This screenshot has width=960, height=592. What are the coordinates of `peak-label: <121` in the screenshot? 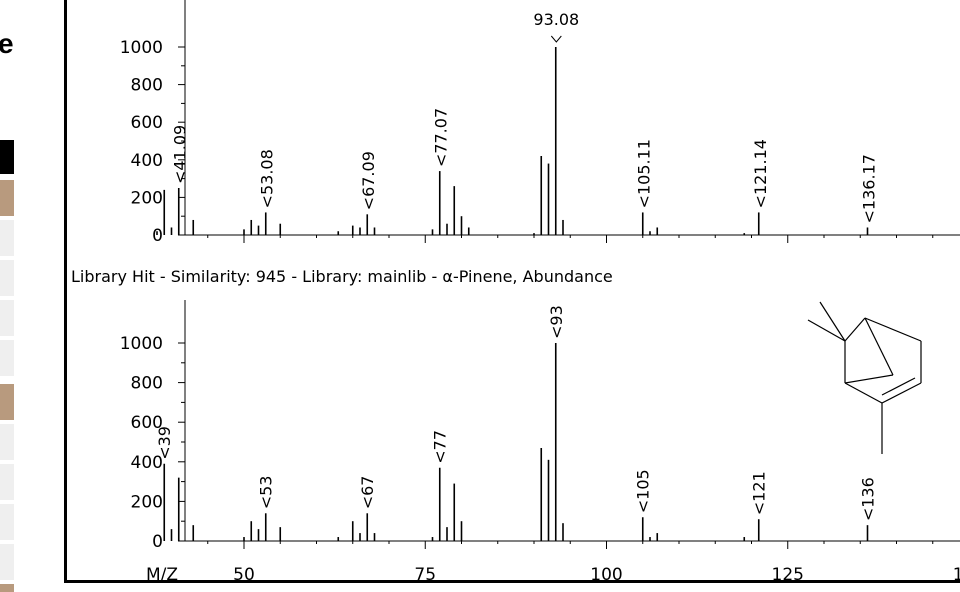 It's located at (759, 493).